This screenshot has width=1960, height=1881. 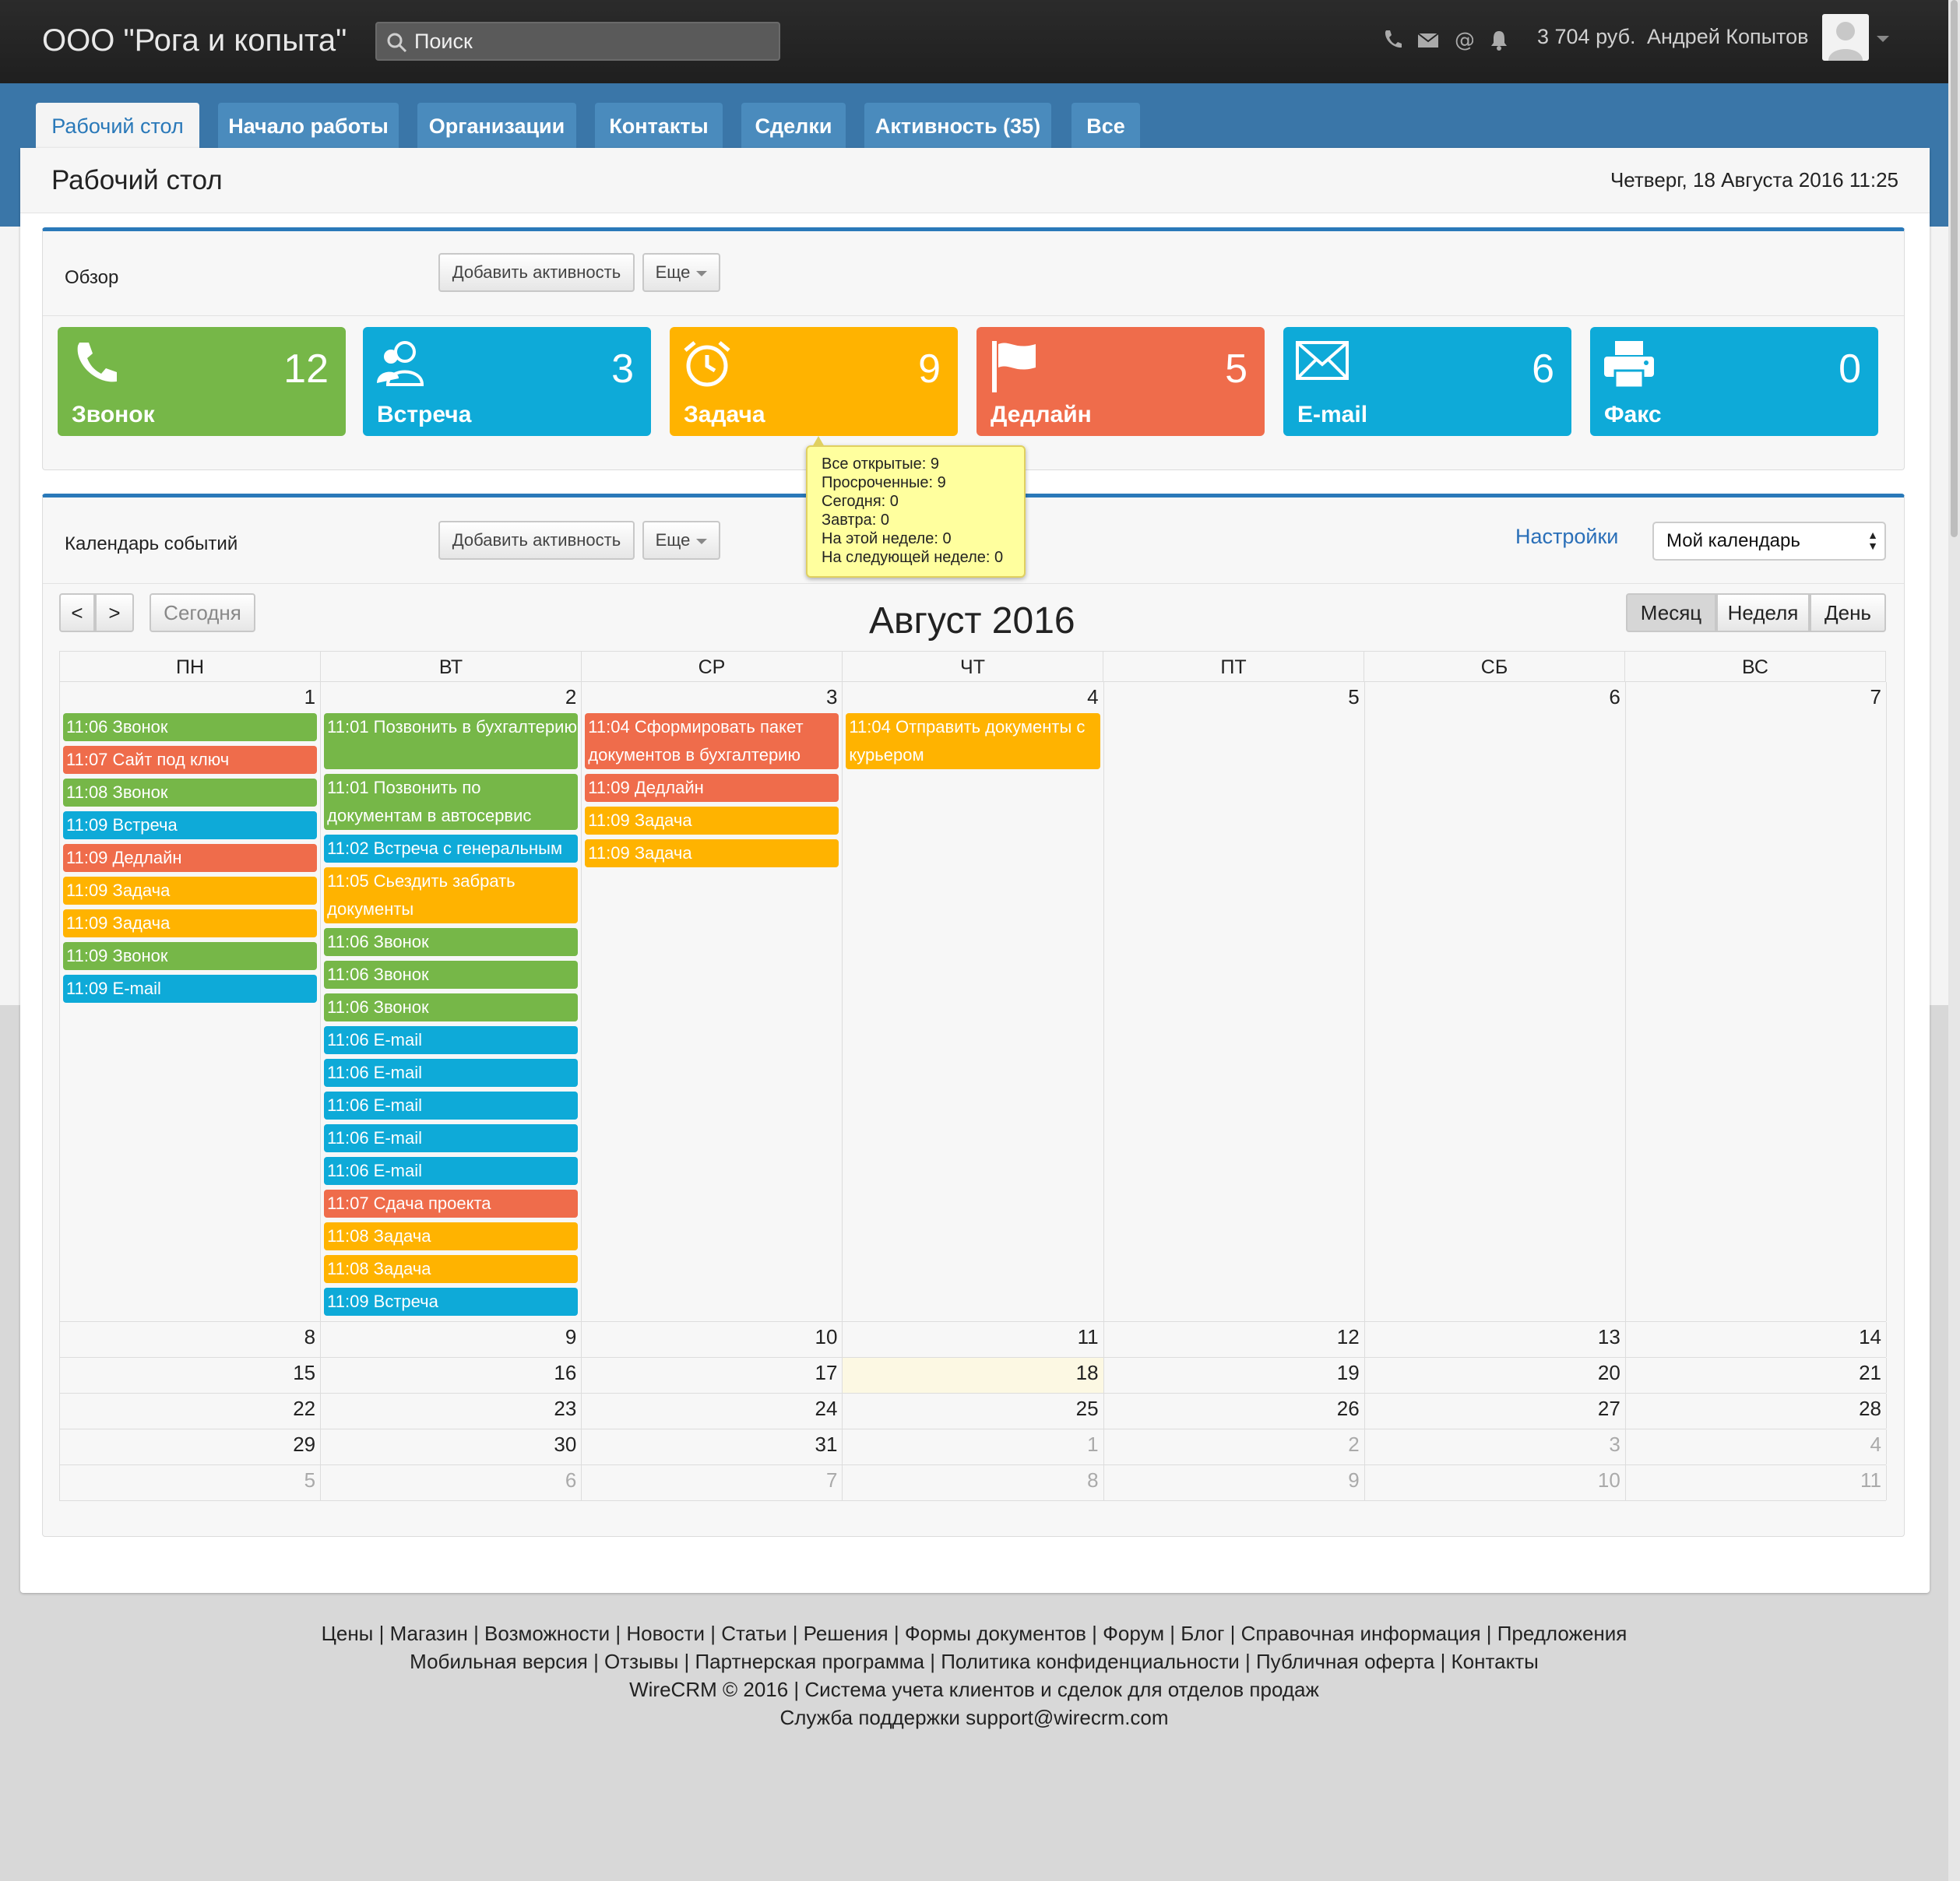 What do you see at coordinates (712, 1483) in the screenshot?
I see `calendar-day-cell: 7` at bounding box center [712, 1483].